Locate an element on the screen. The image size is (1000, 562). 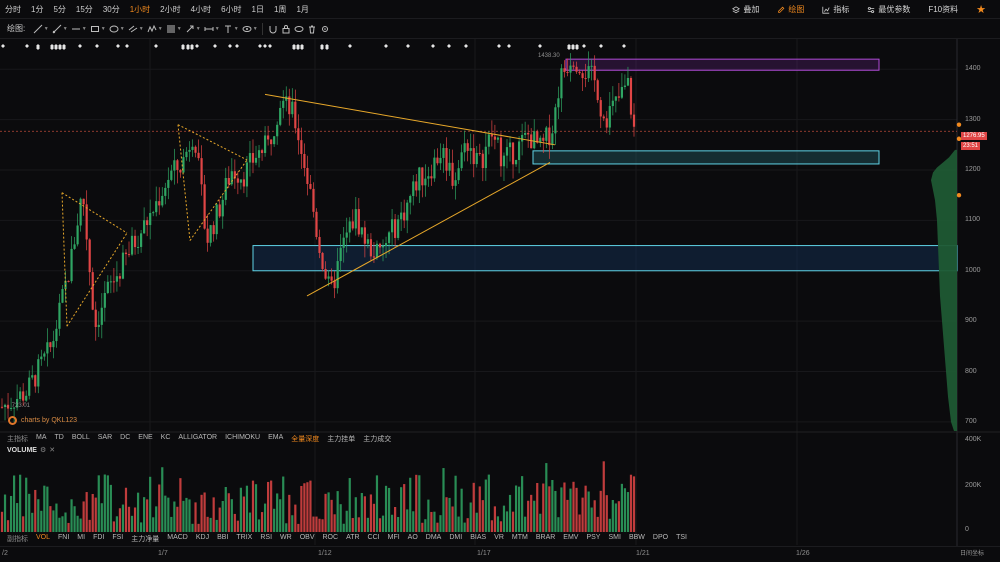
indicator-tab: FNI is located at coordinates (64, 537).